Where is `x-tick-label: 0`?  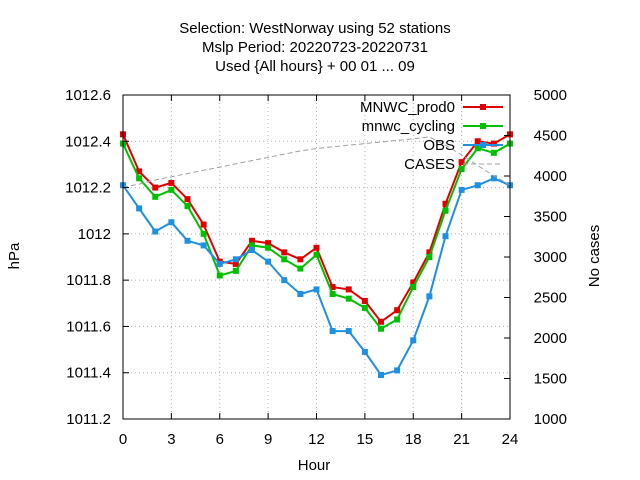 x-tick-label: 0 is located at coordinates (123, 439).